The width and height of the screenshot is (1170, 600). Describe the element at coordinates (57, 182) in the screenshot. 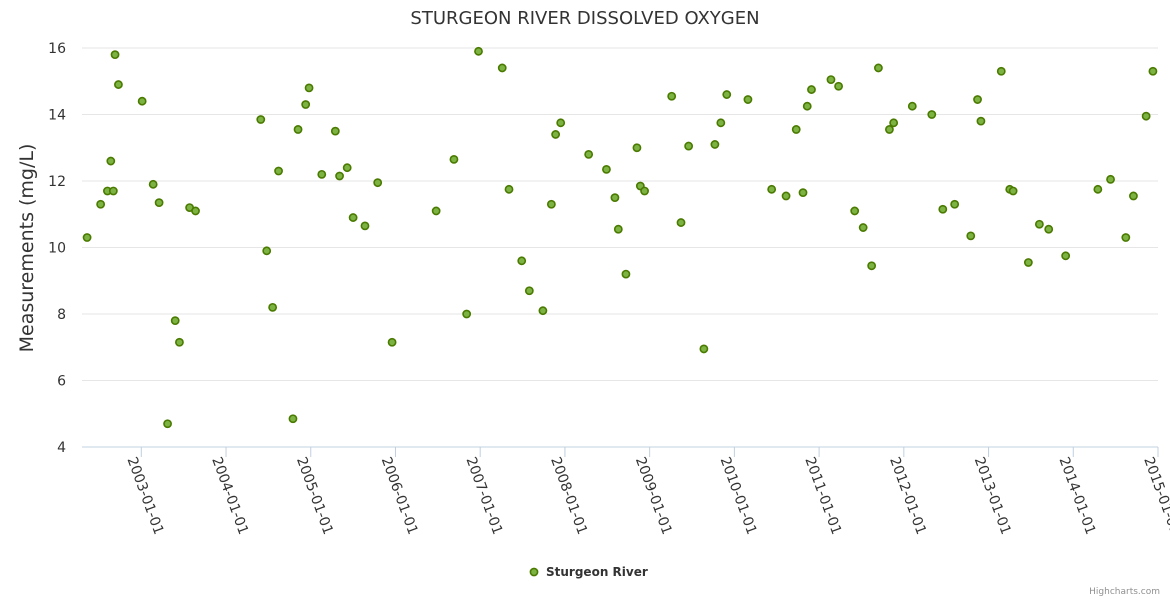

I see `y-tick-label: 12` at that location.